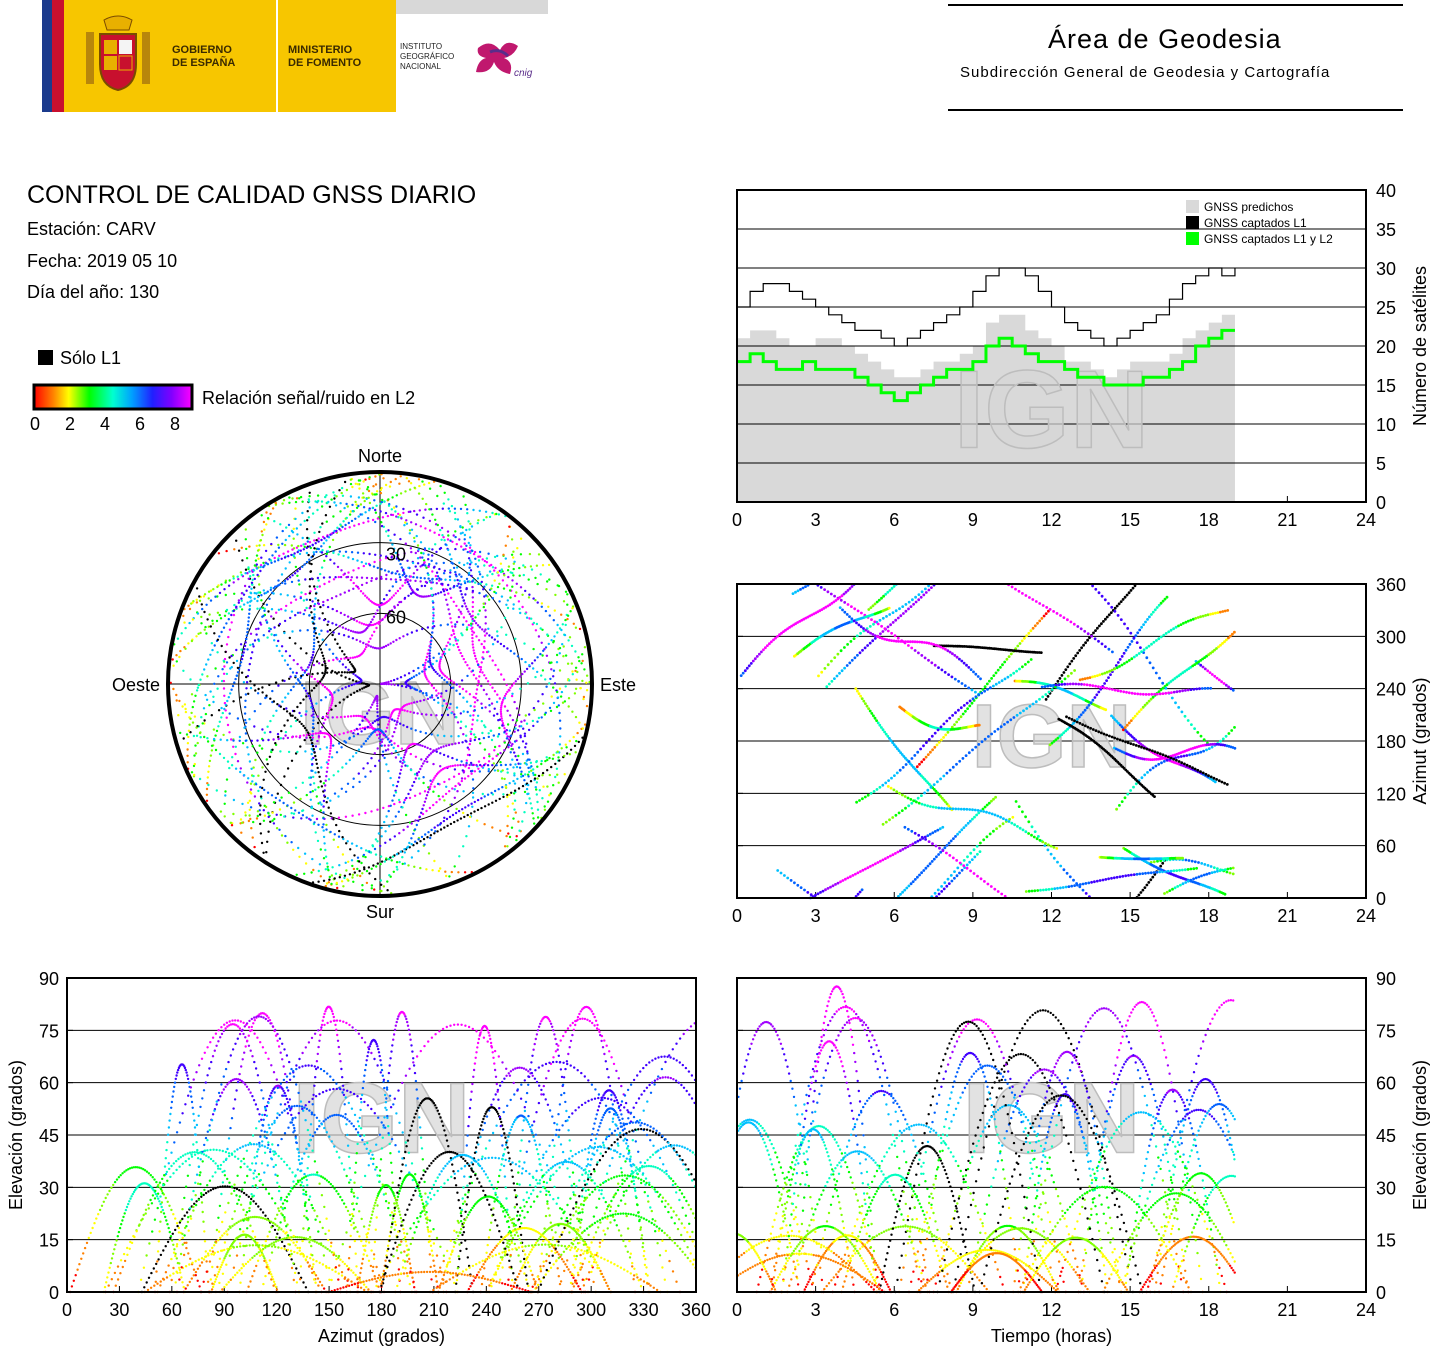 Image resolution: width=1445 pixels, height=1350 pixels. I want to click on ign-line1: INSTITUTO, so click(421, 46).